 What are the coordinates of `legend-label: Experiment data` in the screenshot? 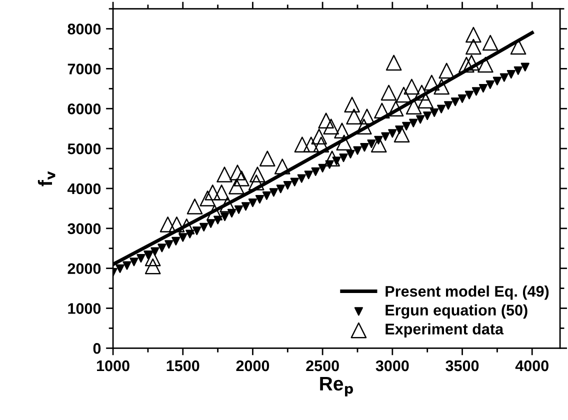 It's located at (445, 330).